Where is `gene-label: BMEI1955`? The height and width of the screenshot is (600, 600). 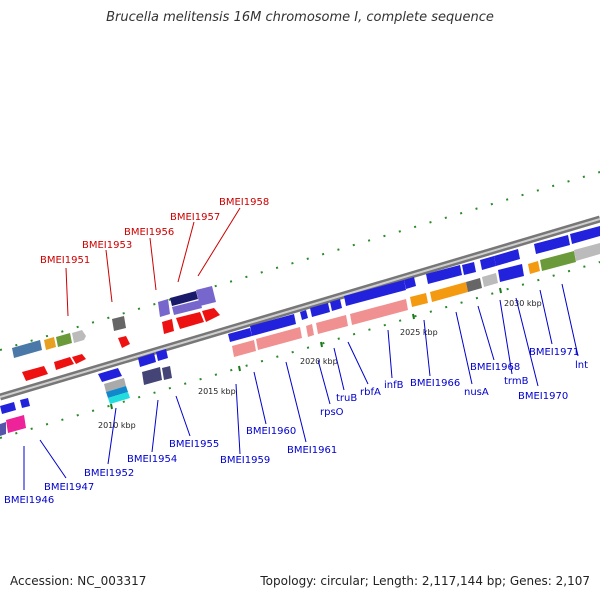
gene-label: BMEI1955 is located at coordinates (194, 444).